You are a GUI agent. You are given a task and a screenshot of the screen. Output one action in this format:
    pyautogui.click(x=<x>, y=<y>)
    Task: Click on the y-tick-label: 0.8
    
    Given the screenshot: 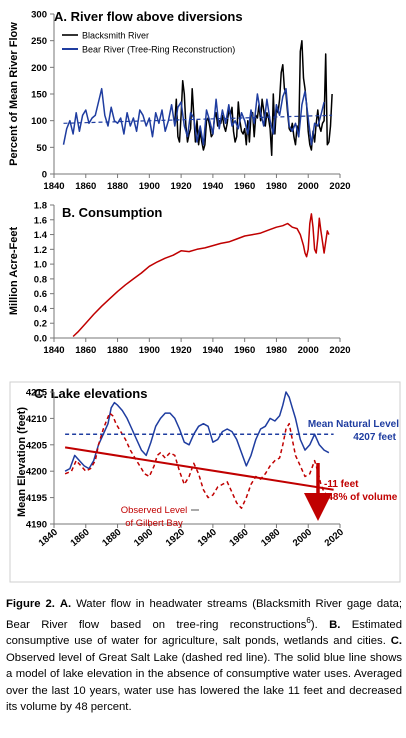 What is the action you would take?
    pyautogui.click(x=40, y=279)
    